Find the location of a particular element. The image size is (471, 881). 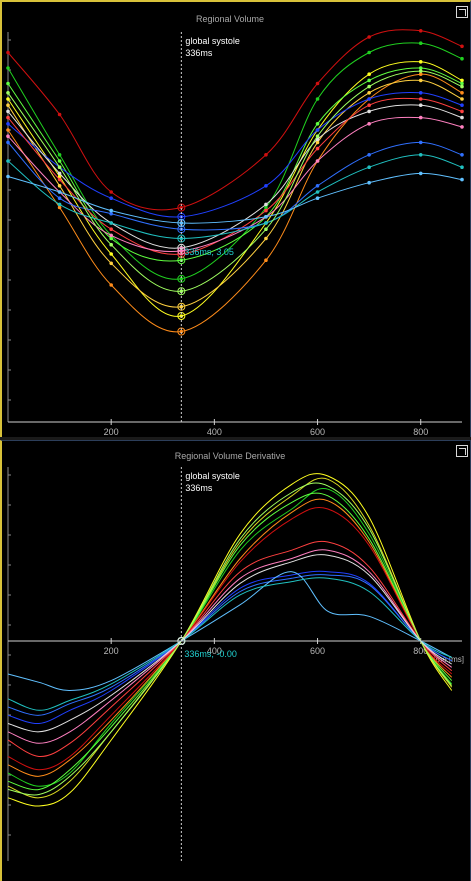

marker-value: 336ms is located at coordinates (199, 488).